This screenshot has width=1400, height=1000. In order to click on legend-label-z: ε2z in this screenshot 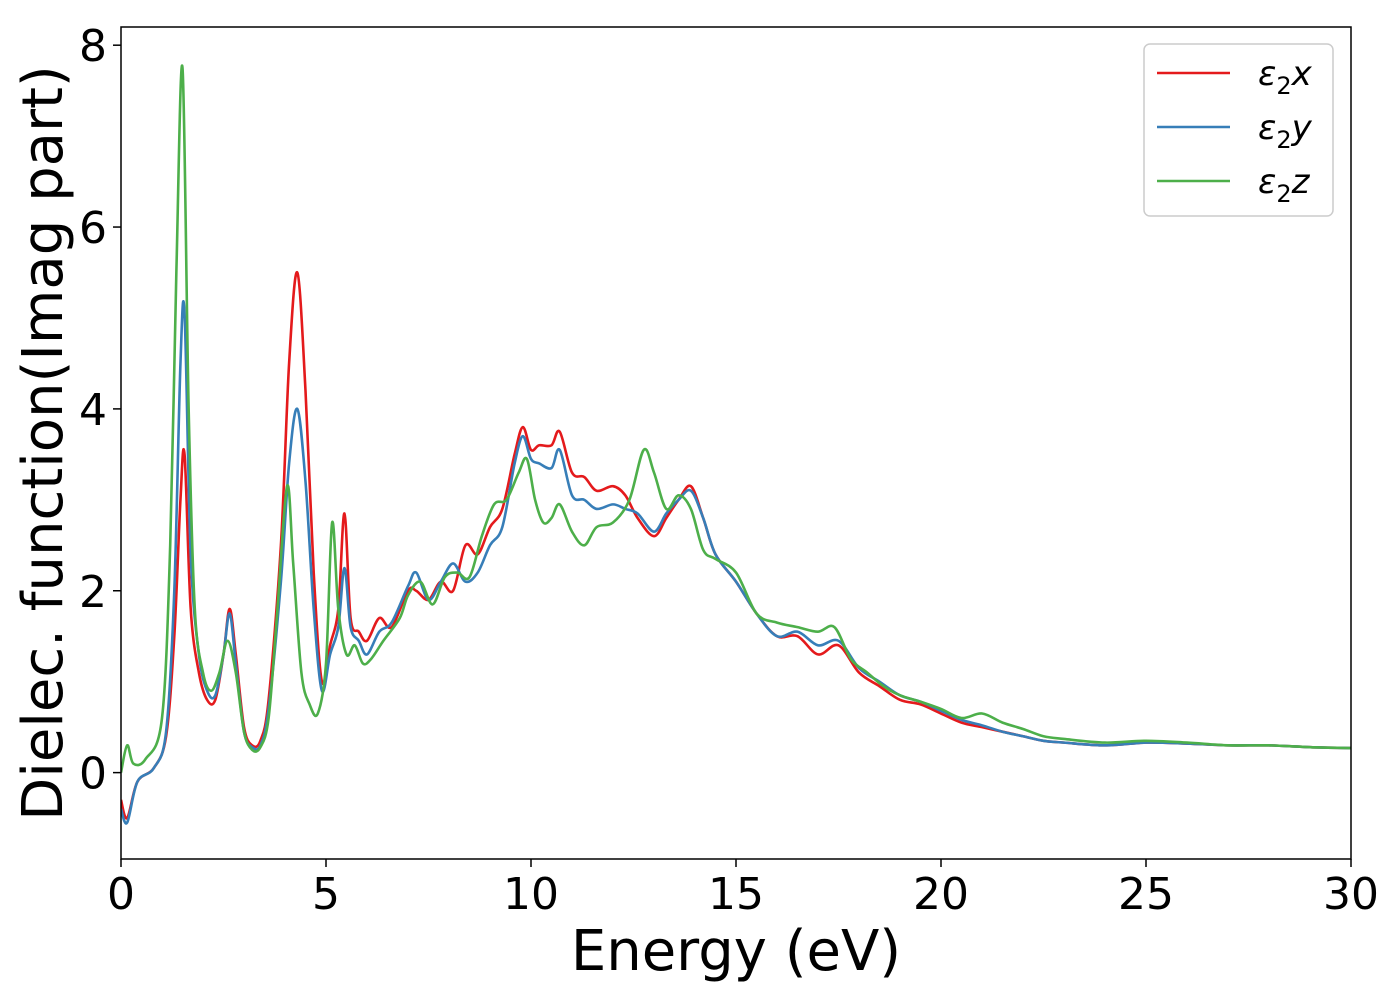, I will do `click(1284, 185)`.